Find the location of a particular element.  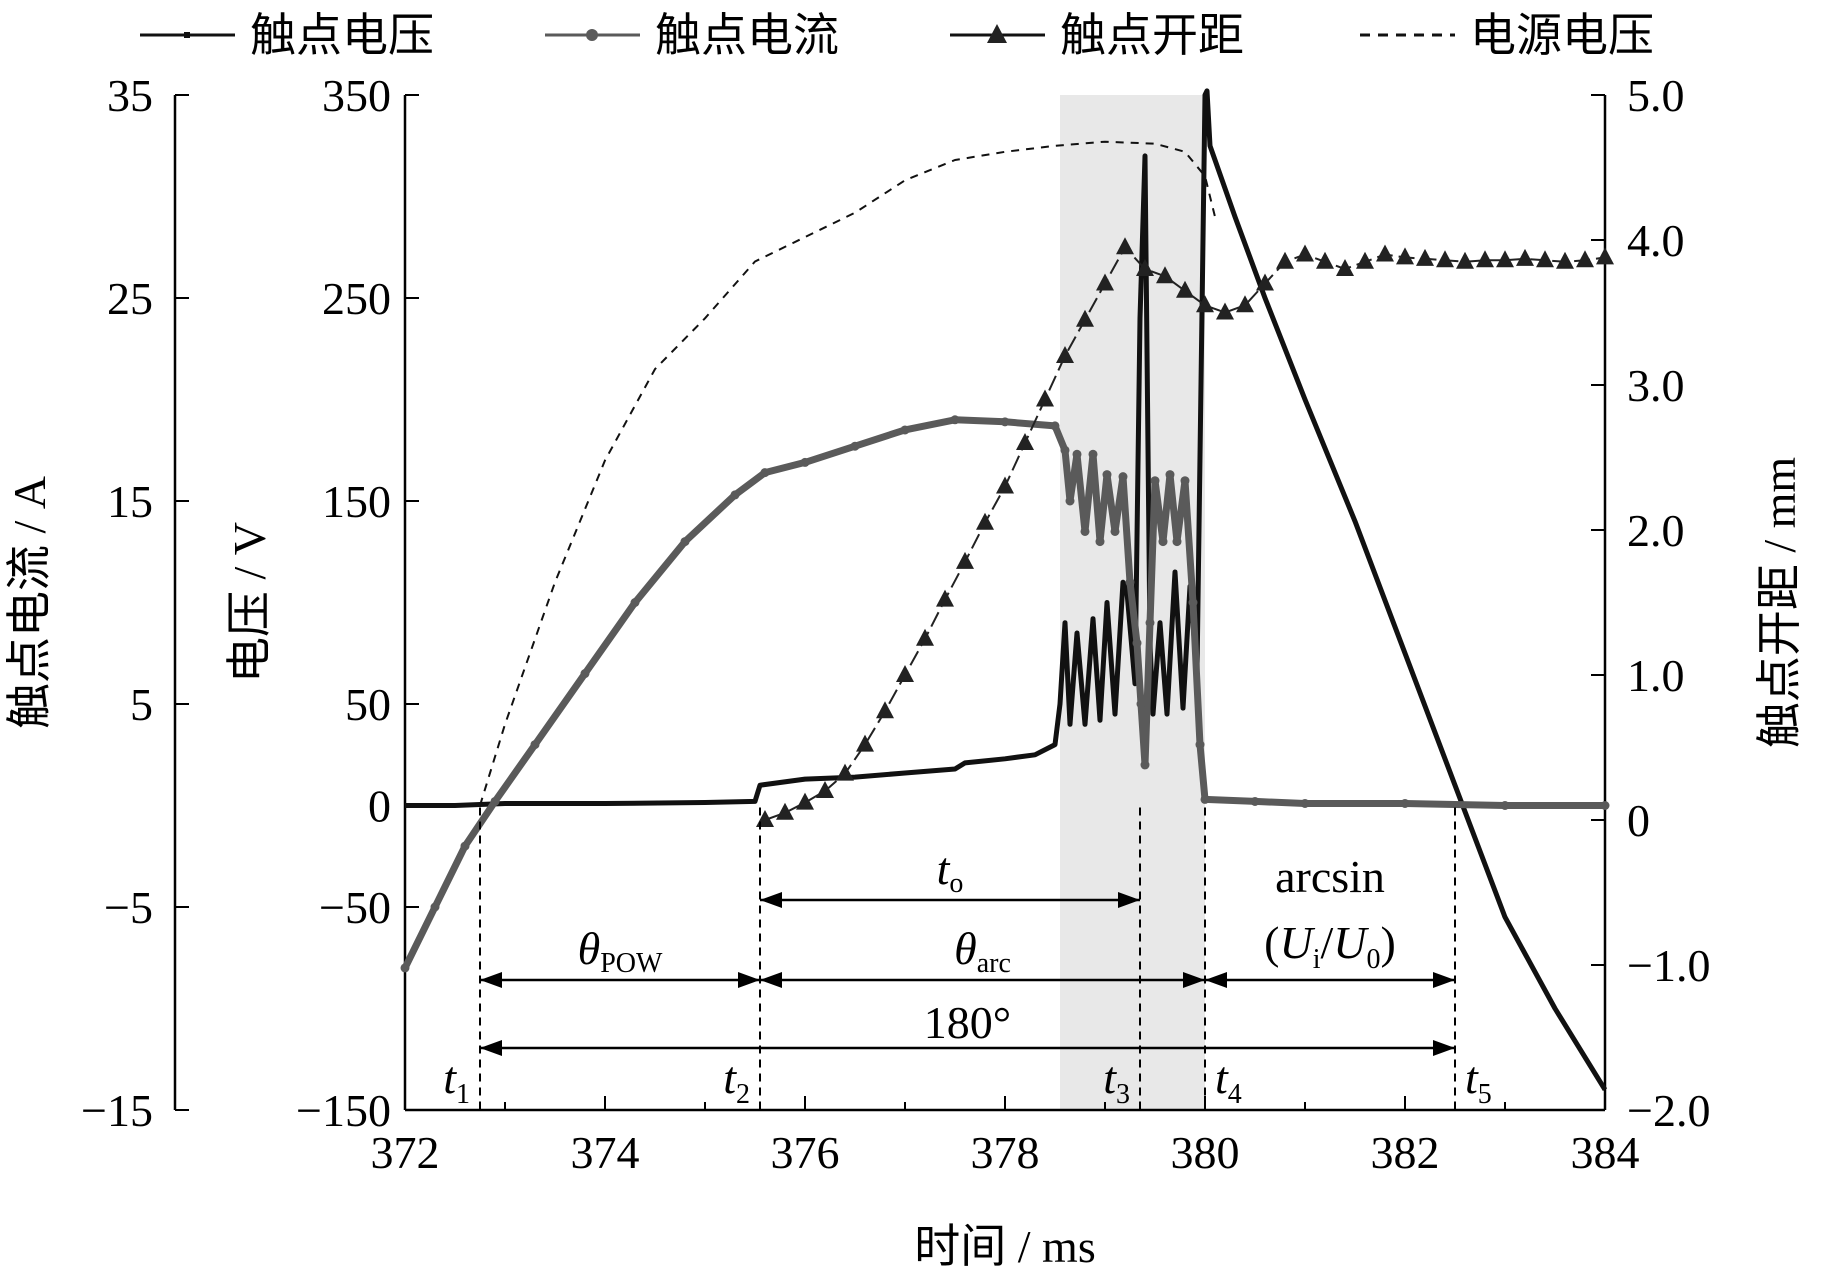

current-tick-label: 15 is located at coordinates (130, 501).